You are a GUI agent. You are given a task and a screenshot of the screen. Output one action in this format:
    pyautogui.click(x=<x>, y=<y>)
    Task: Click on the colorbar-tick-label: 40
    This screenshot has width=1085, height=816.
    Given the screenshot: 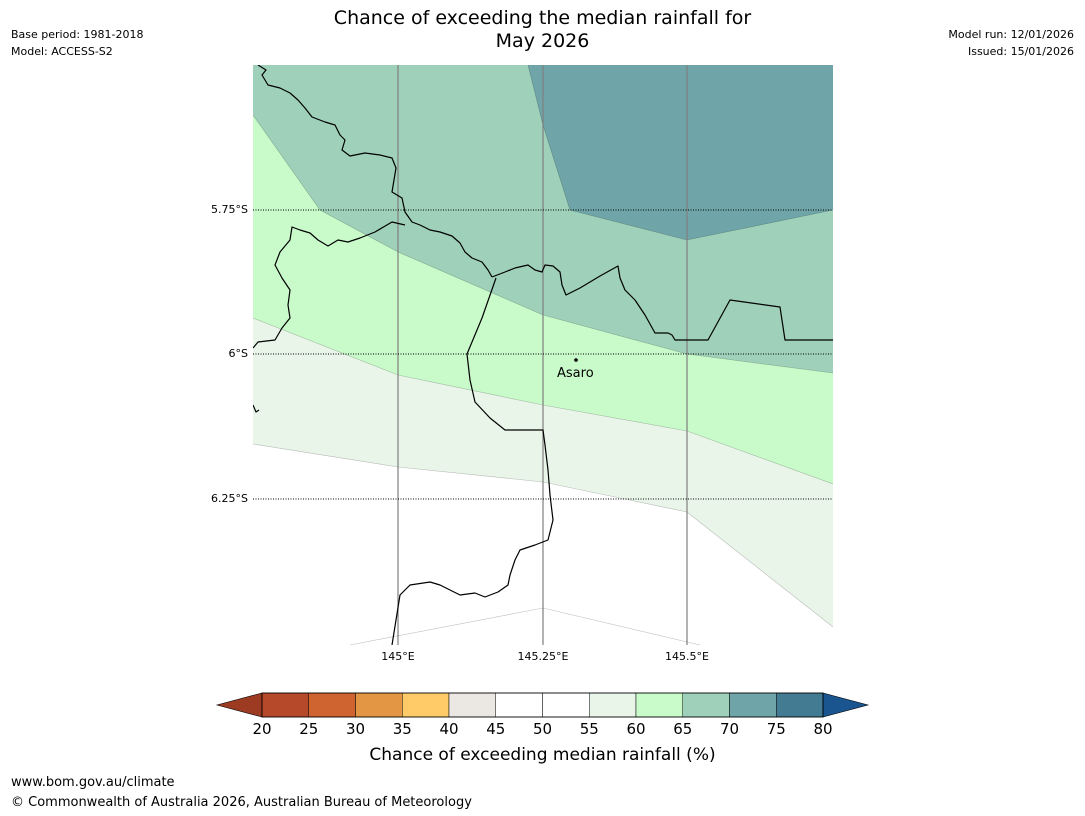 What is the action you would take?
    pyautogui.click(x=449, y=729)
    